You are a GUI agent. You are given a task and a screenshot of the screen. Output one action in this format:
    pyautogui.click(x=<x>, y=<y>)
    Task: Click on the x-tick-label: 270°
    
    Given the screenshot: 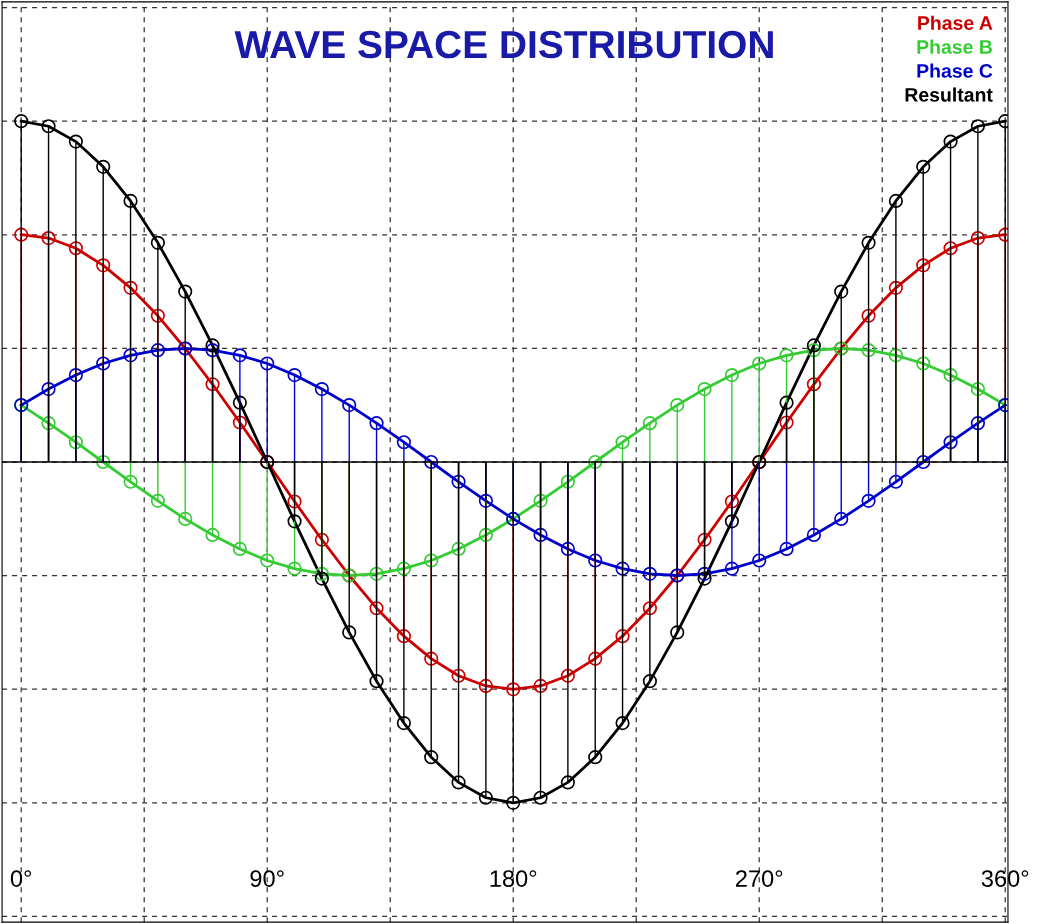 What is the action you would take?
    pyautogui.click(x=759, y=878)
    